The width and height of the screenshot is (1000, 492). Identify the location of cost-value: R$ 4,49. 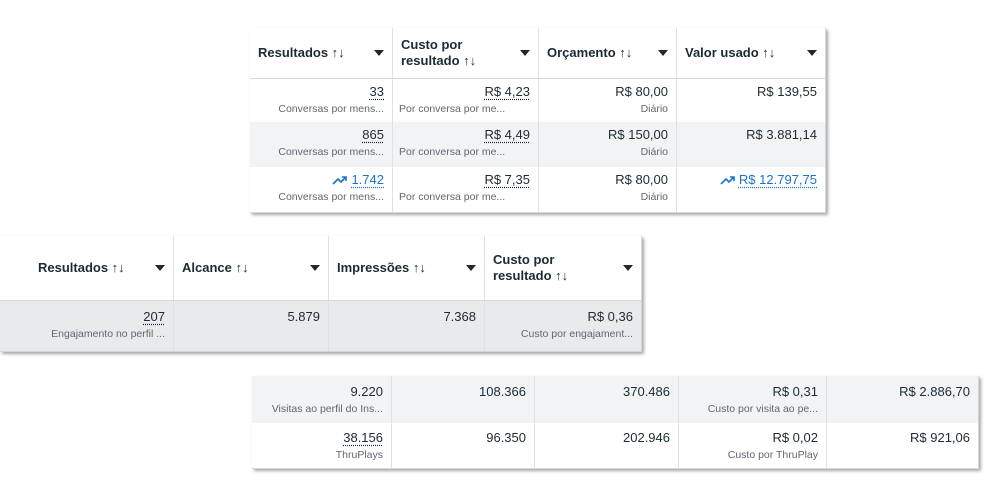
(507, 134).